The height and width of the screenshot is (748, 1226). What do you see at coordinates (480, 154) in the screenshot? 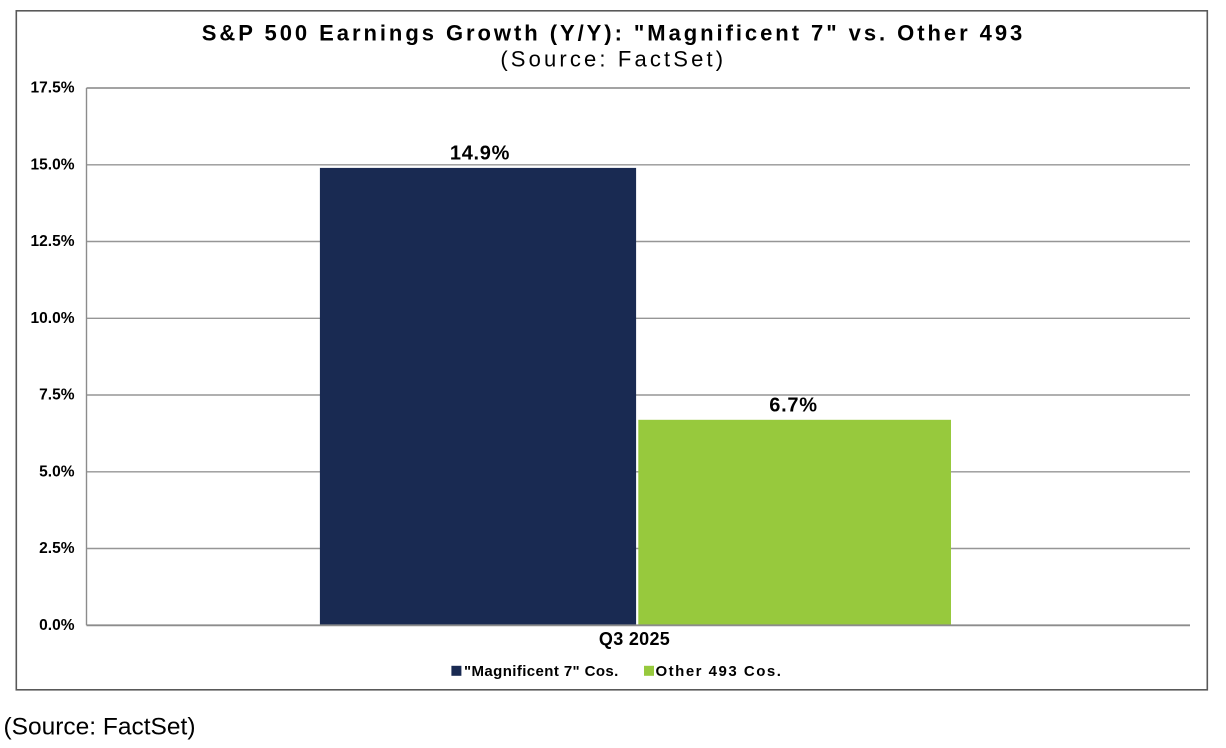
I see `svg-text: 14.9%` at bounding box center [480, 154].